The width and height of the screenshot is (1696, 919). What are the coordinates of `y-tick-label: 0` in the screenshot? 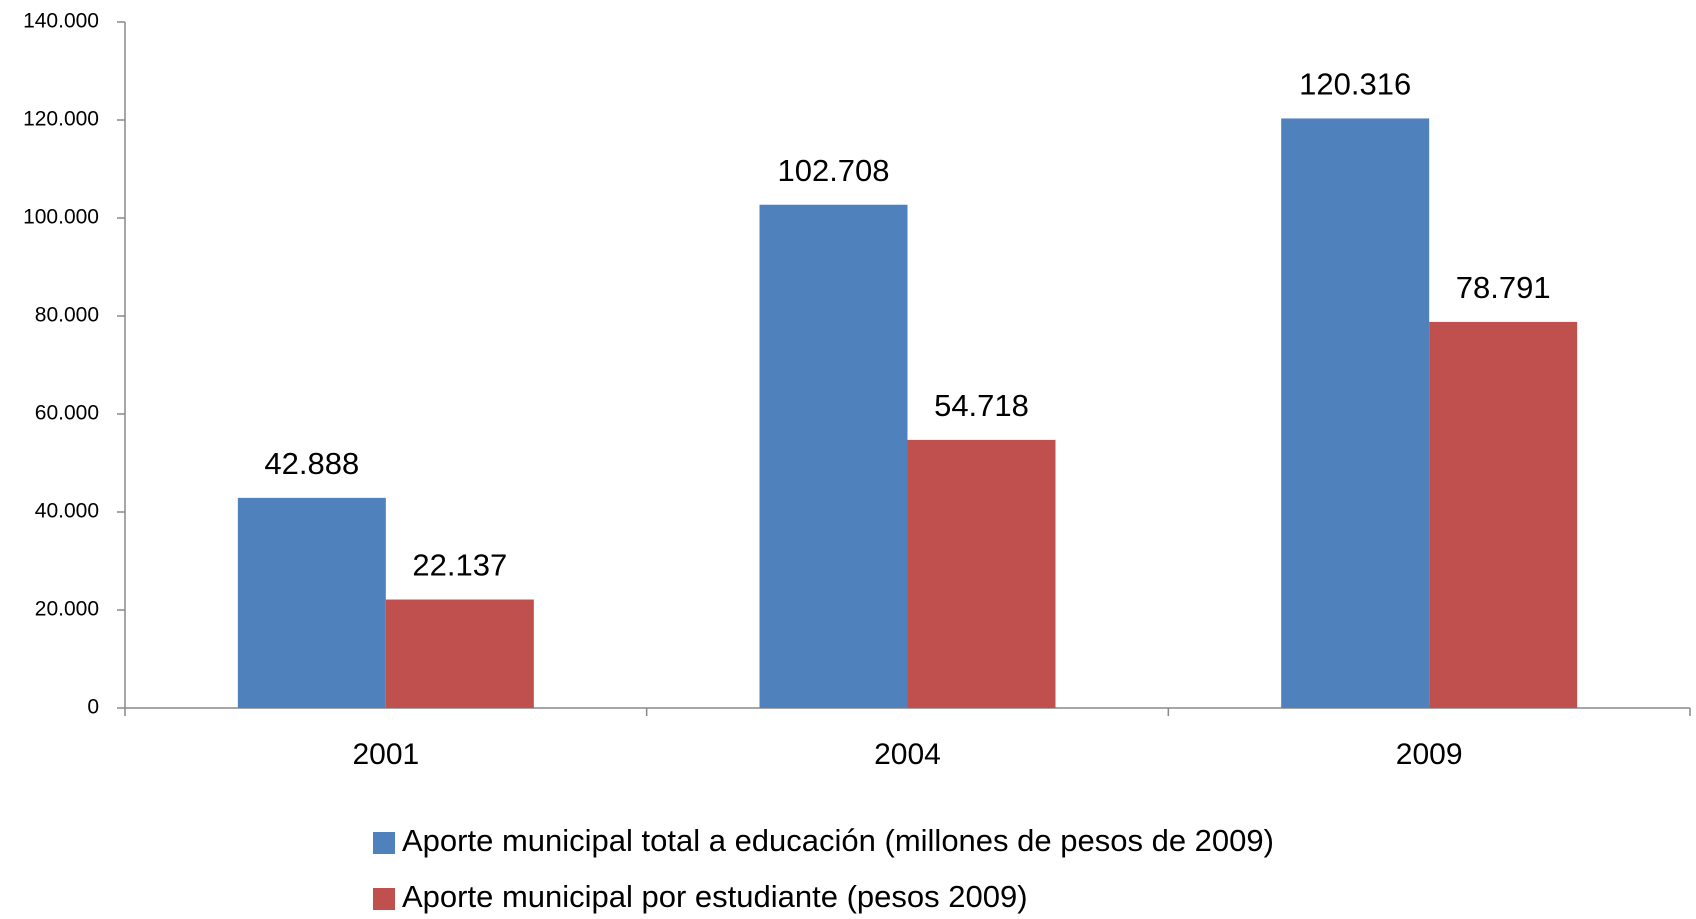 It's located at (93, 707).